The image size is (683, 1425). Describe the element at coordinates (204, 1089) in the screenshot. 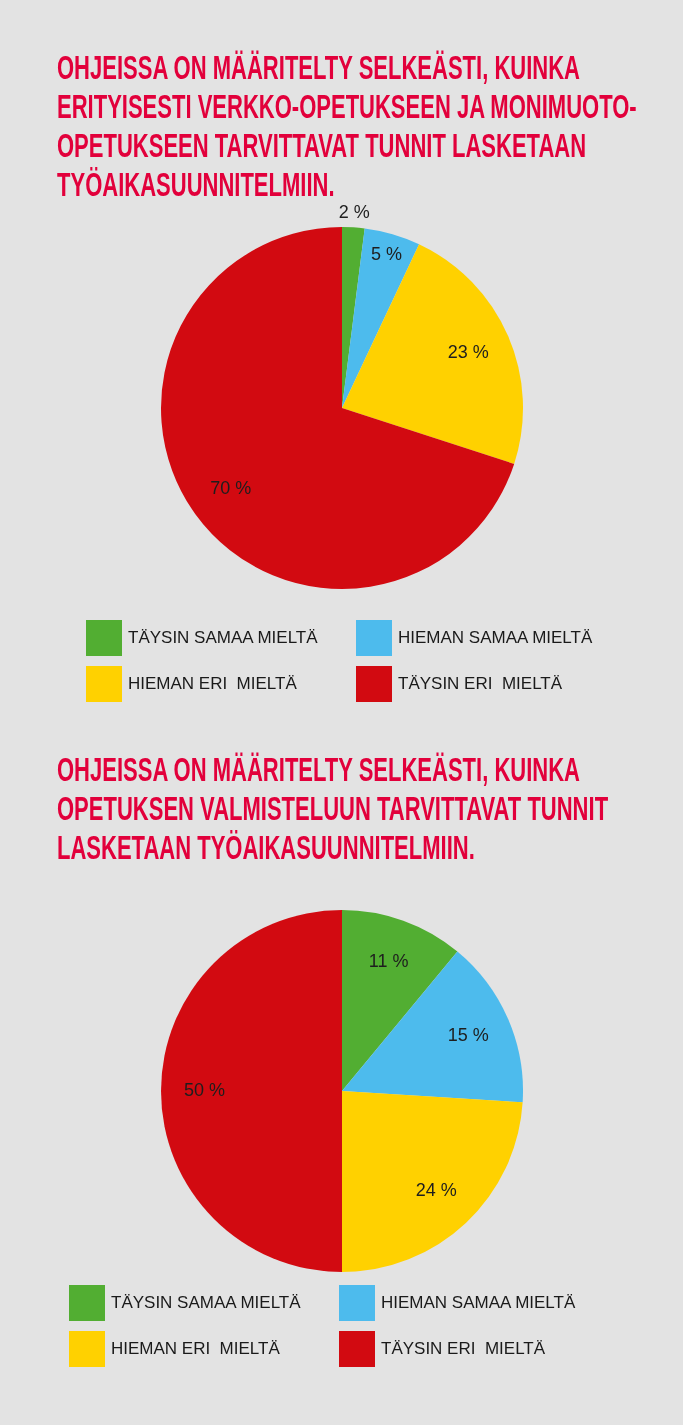

I see `data-label: 50 %` at that location.